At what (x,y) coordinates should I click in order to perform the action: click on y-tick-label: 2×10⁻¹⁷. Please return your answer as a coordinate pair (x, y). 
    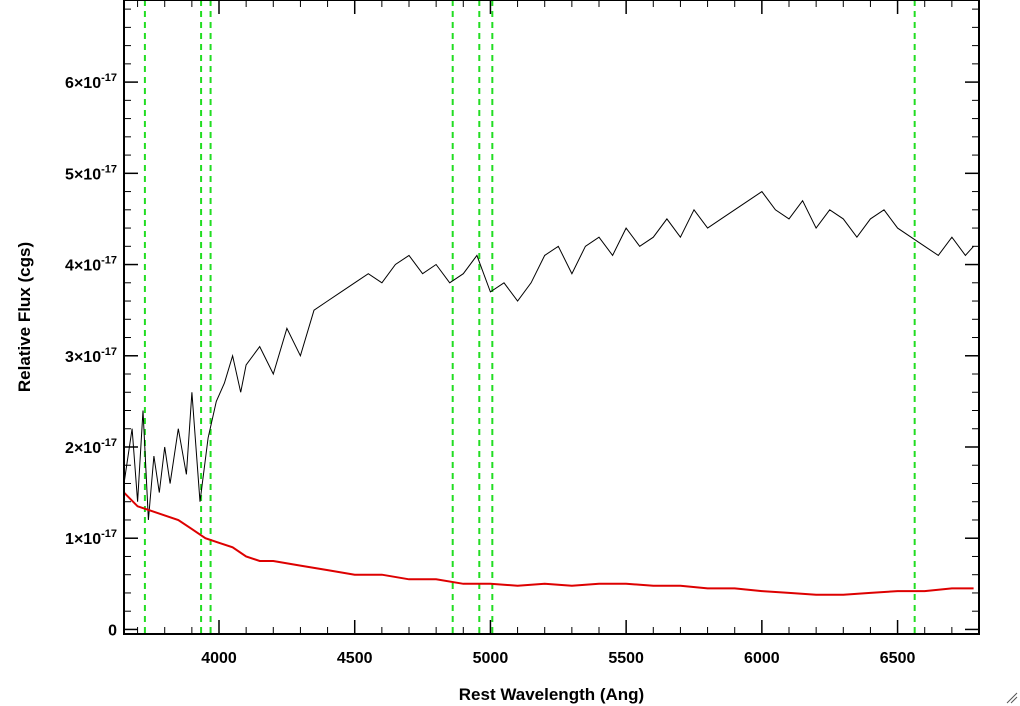
    Looking at the image, I should click on (91, 447).